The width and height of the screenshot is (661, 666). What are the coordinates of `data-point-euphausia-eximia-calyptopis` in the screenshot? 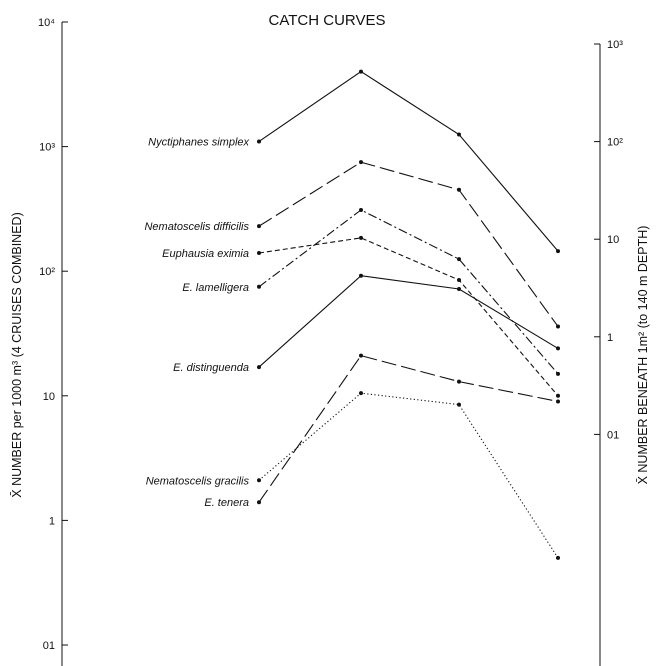 It's located at (259, 252).